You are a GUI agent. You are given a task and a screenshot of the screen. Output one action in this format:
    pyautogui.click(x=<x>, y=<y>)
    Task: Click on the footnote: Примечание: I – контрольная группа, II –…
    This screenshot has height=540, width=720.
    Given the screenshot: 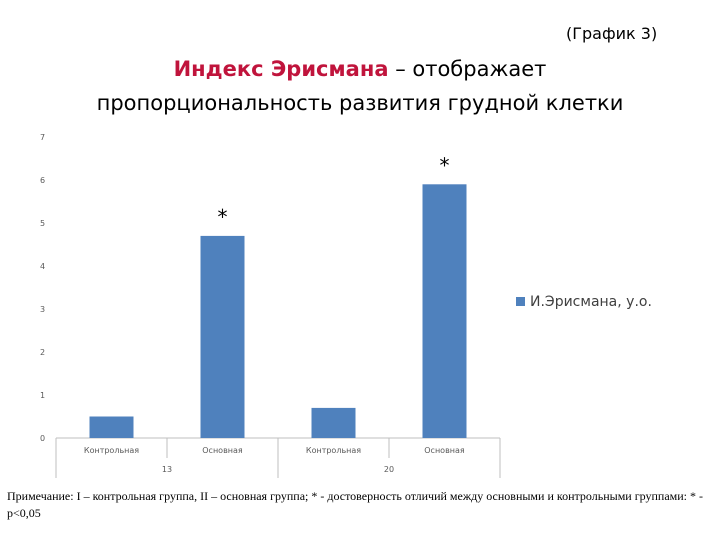 What is the action you would take?
    pyautogui.click(x=355, y=504)
    